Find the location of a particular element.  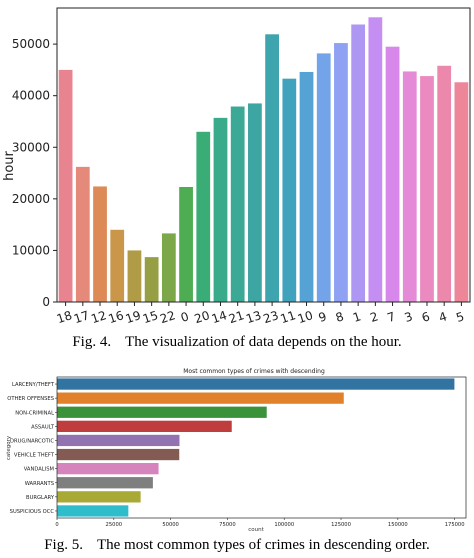

x-tick-label: 12 is located at coordinates (98, 317).